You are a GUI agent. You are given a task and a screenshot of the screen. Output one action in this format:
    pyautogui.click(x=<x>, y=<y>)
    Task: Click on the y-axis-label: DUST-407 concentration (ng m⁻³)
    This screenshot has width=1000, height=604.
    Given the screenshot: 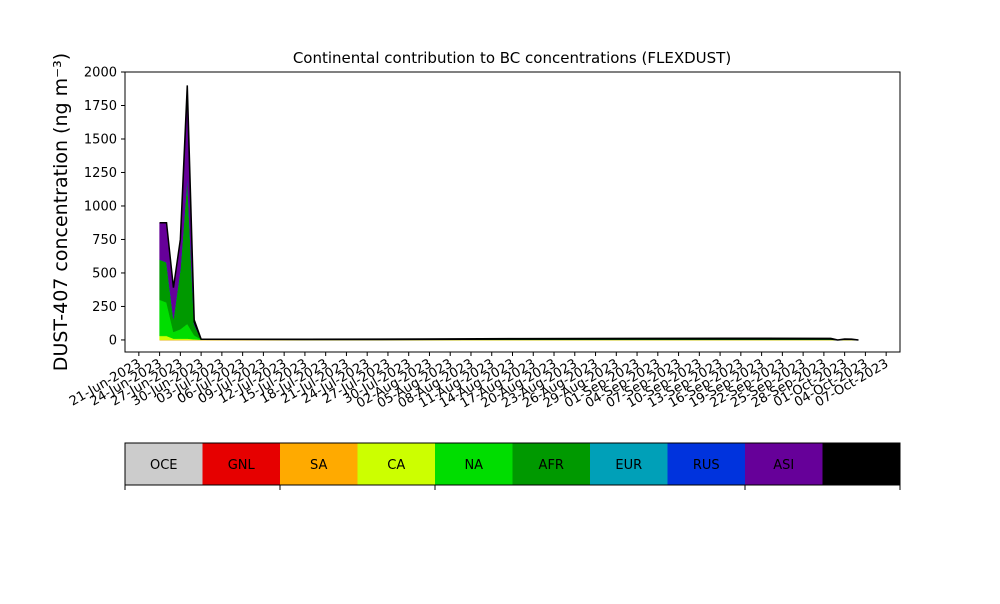 What is the action you would take?
    pyautogui.click(x=61, y=212)
    